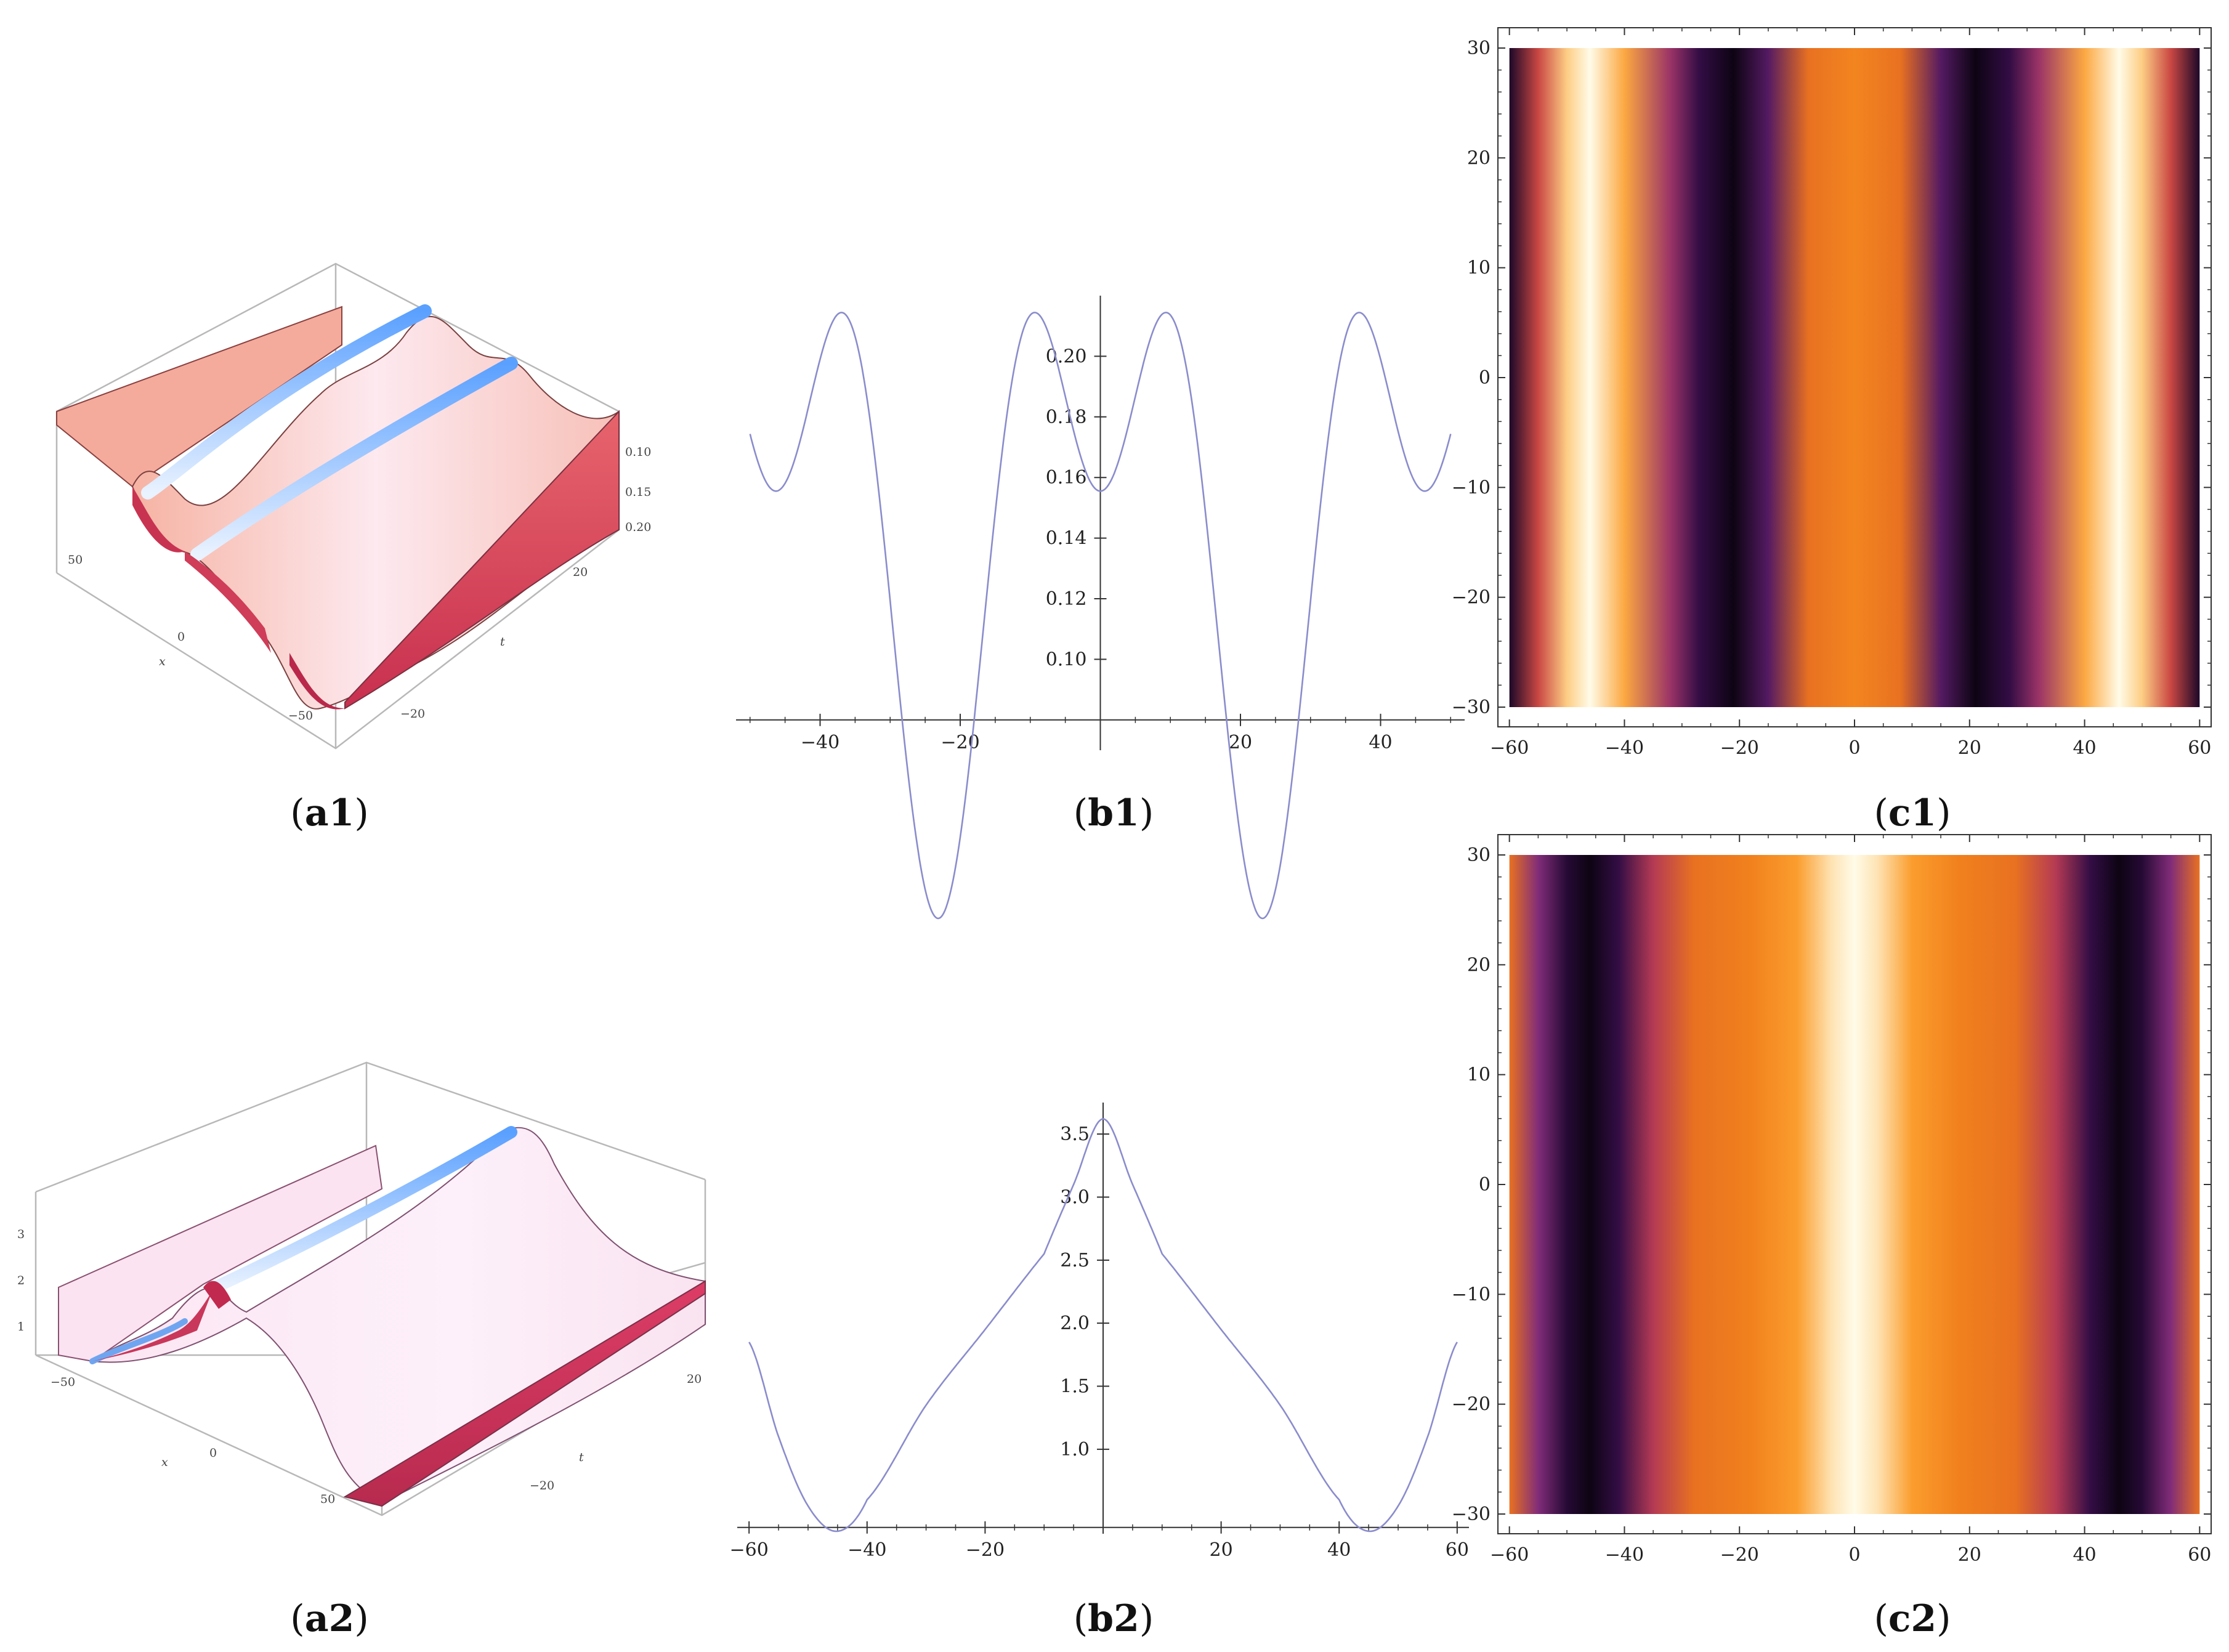 This screenshot has height=1652, width=2229. What do you see at coordinates (1100, 523) in the screenshot?
I see `b1-axes` at bounding box center [1100, 523].